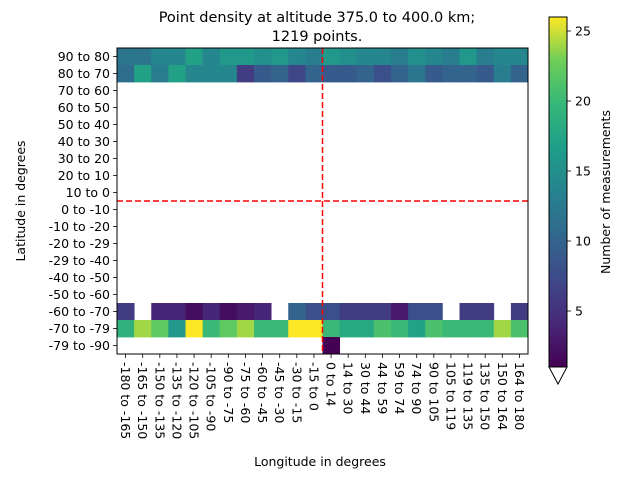  What do you see at coordinates (84, 158) in the screenshot?
I see `y-tick-label: 30 to 20` at bounding box center [84, 158].